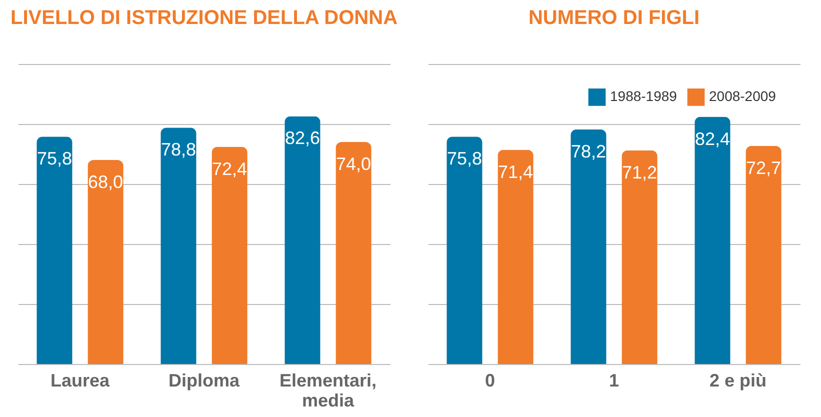 The height and width of the screenshot is (417, 821). What do you see at coordinates (106, 182) in the screenshot?
I see `data-label: 68,0` at bounding box center [106, 182].